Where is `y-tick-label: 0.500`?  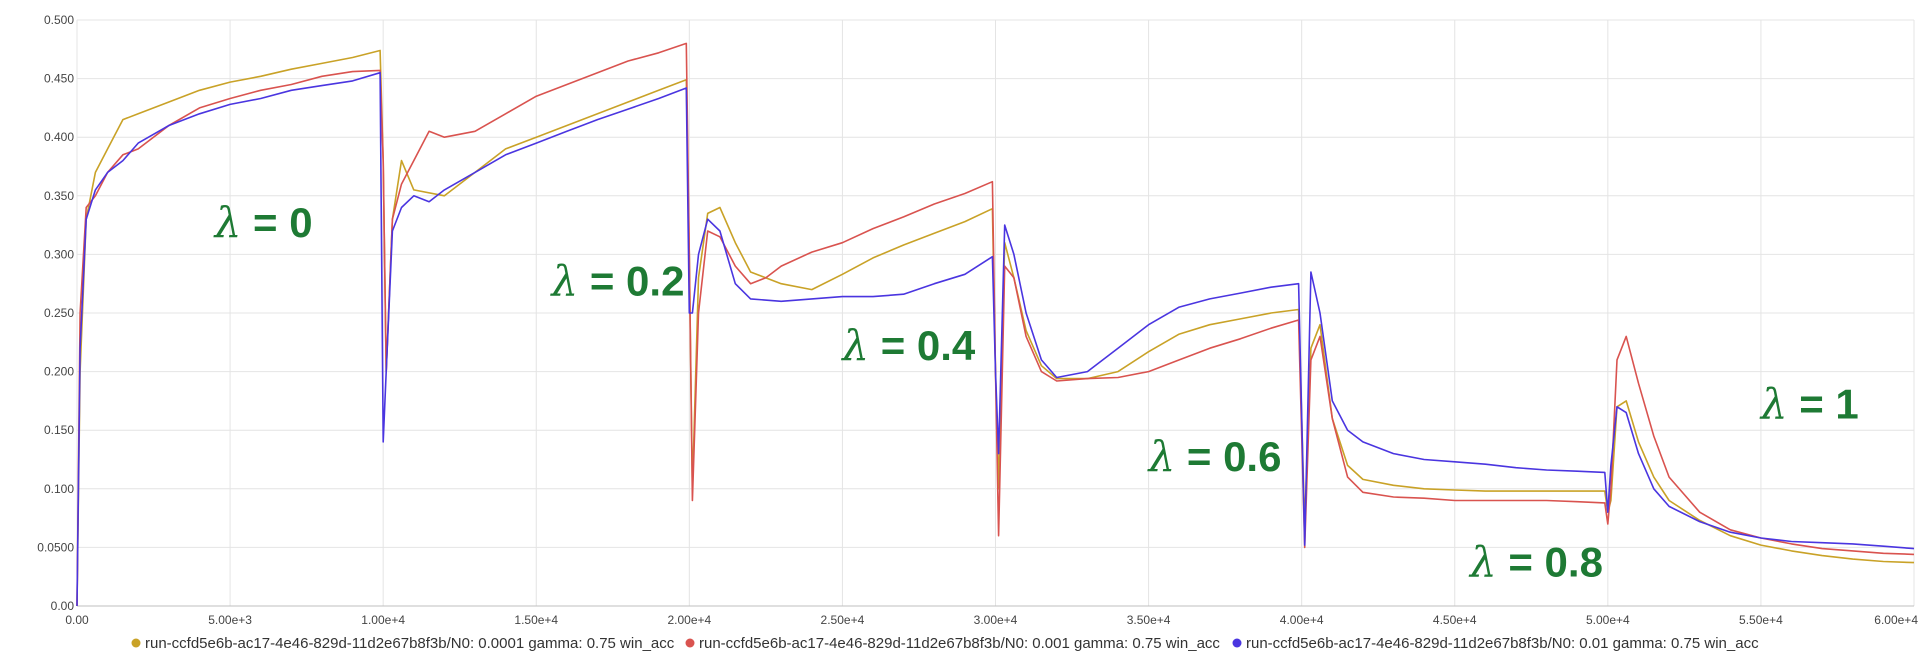 y-tick-label: 0.500 is located at coordinates (59, 20).